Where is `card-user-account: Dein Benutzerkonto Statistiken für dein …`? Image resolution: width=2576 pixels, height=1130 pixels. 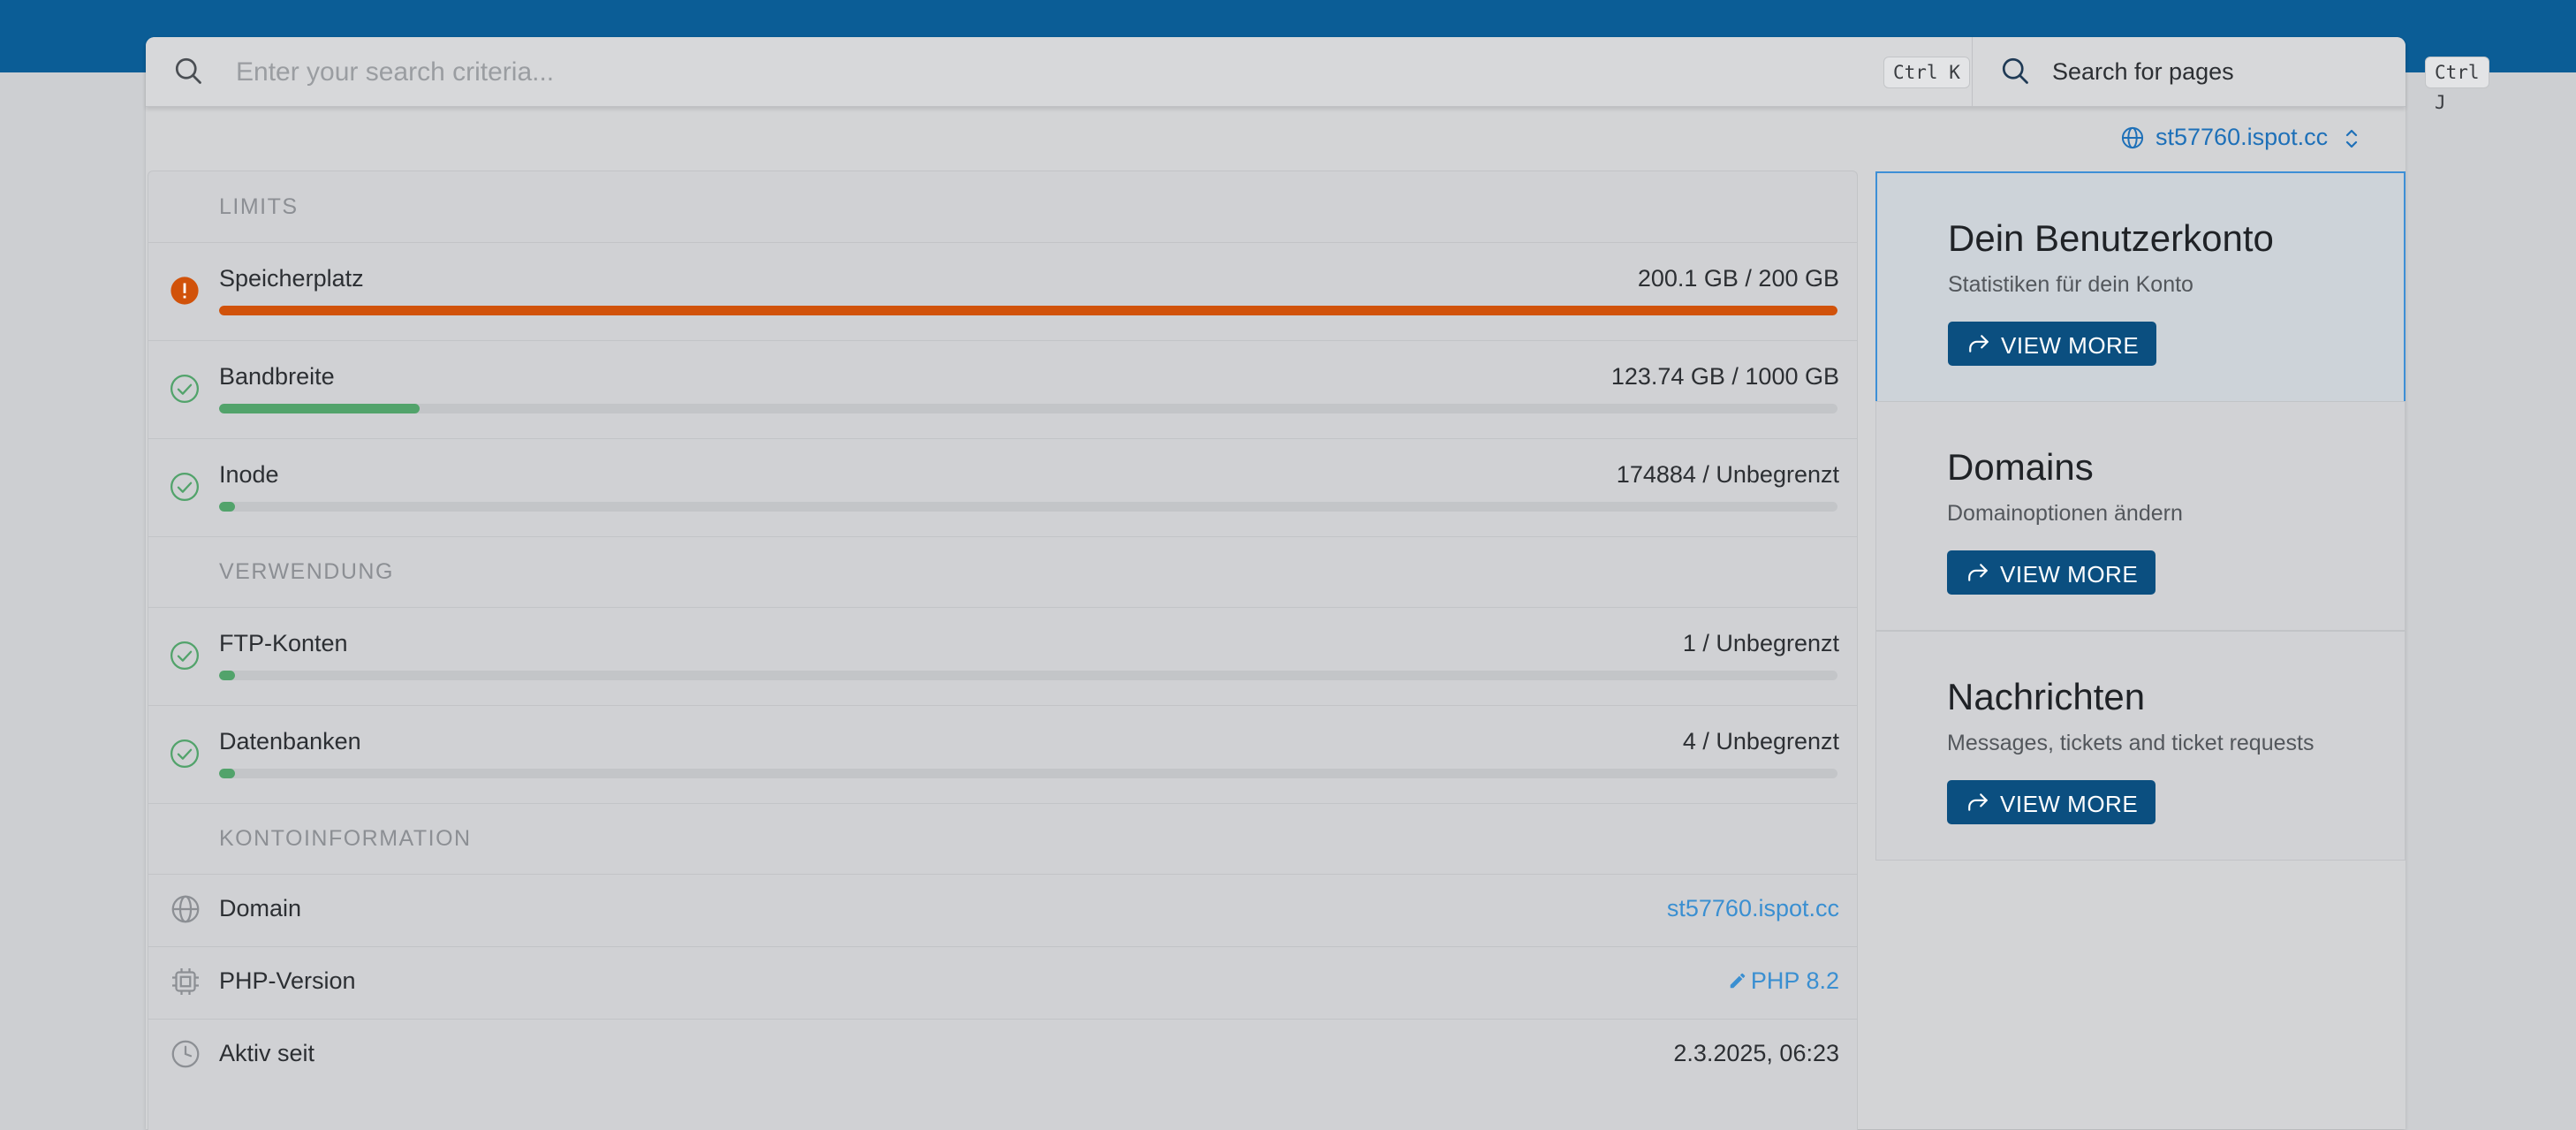 card-user-account: Dein Benutzerkonto Statistiken für dein … is located at coordinates (2140, 287).